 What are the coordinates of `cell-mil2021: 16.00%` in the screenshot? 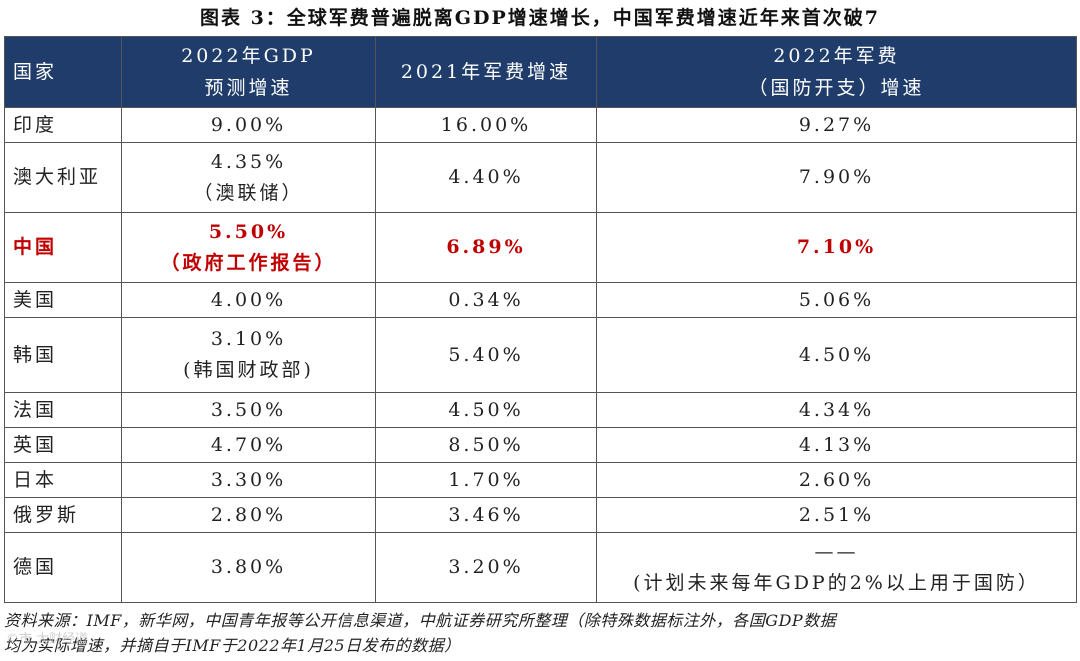 It's located at (486, 125).